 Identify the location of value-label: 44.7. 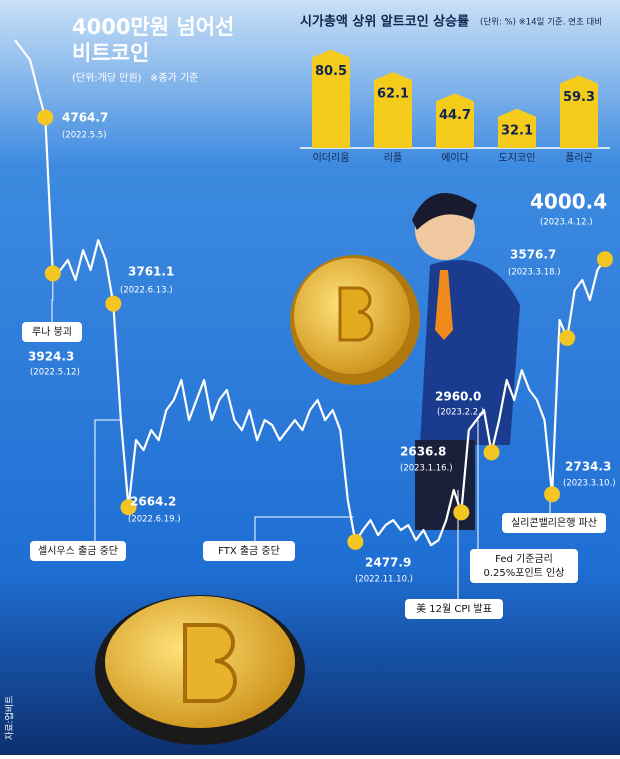
(455, 115).